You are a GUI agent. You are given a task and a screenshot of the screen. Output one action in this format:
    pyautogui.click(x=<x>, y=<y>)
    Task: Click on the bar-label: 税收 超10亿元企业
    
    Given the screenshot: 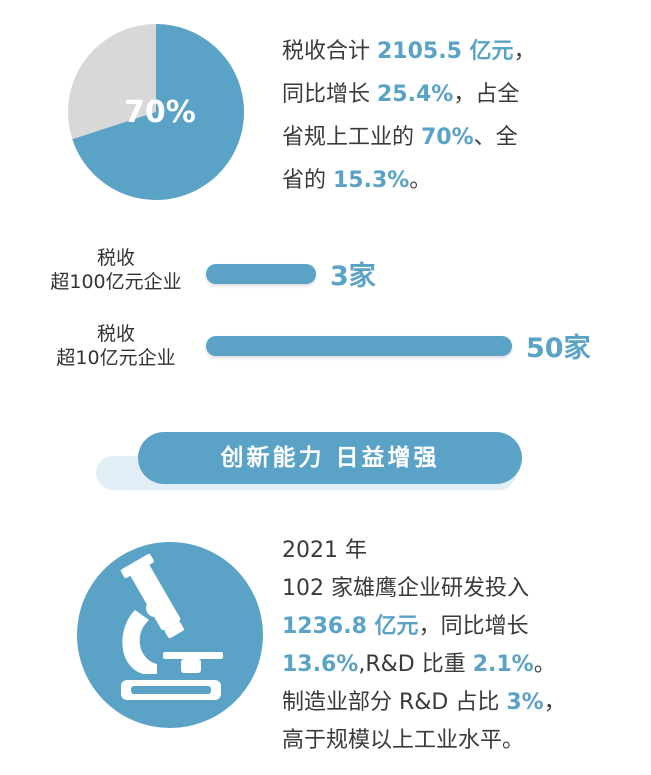 What is the action you would take?
    pyautogui.click(x=116, y=346)
    